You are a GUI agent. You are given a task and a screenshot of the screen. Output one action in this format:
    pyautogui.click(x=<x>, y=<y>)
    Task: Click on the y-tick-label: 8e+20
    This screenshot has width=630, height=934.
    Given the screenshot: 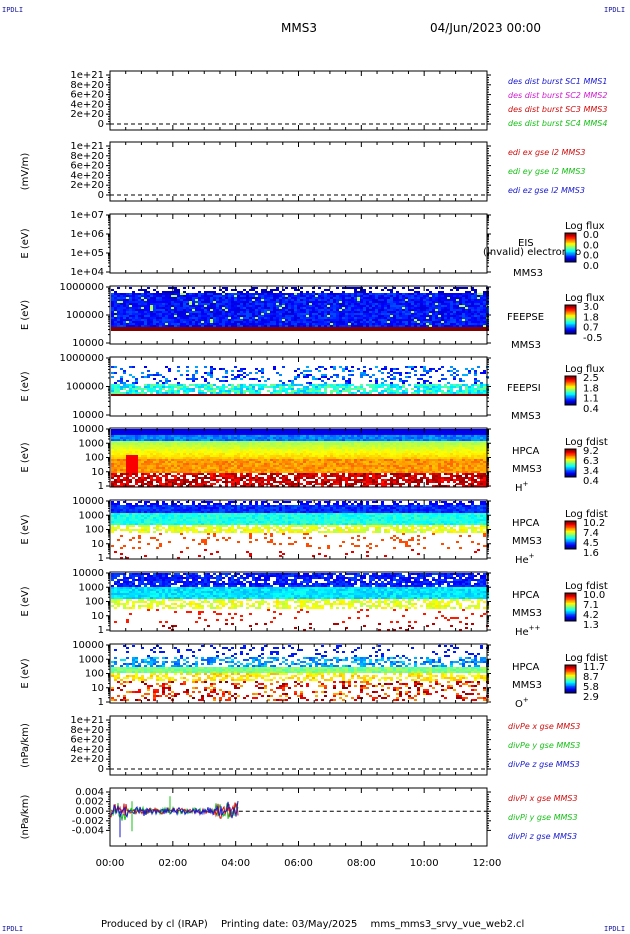 What is the action you would take?
    pyautogui.click(x=87, y=156)
    